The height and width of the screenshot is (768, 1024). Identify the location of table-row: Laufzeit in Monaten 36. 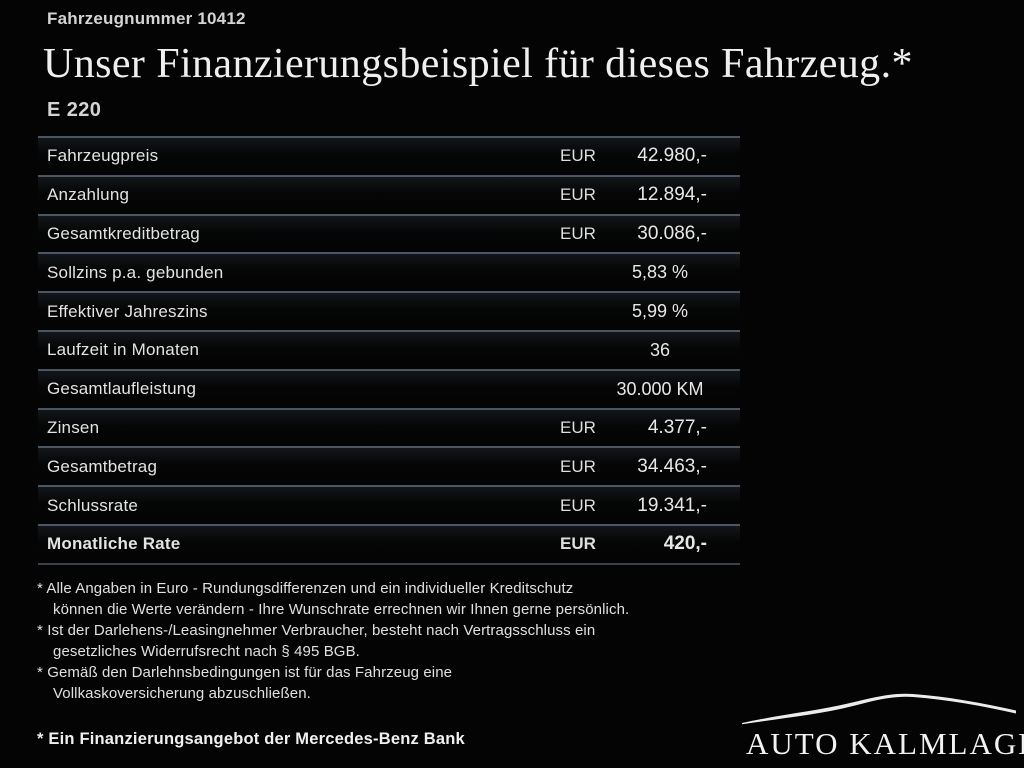
(389, 349).